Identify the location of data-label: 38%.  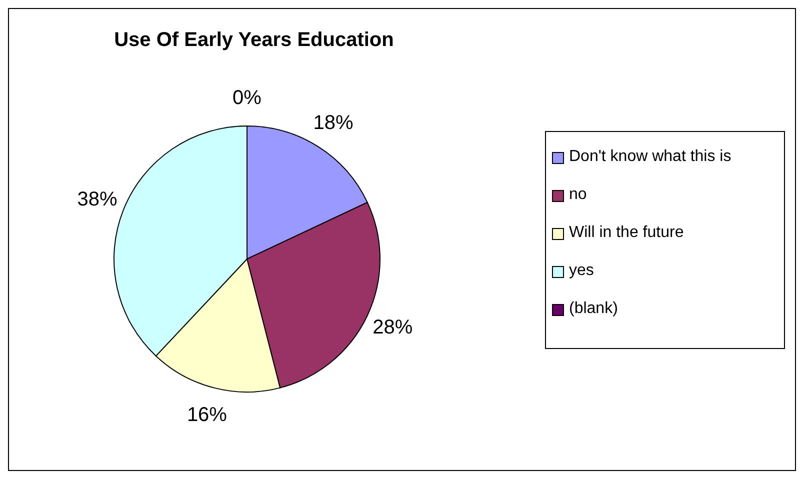
(97, 199).